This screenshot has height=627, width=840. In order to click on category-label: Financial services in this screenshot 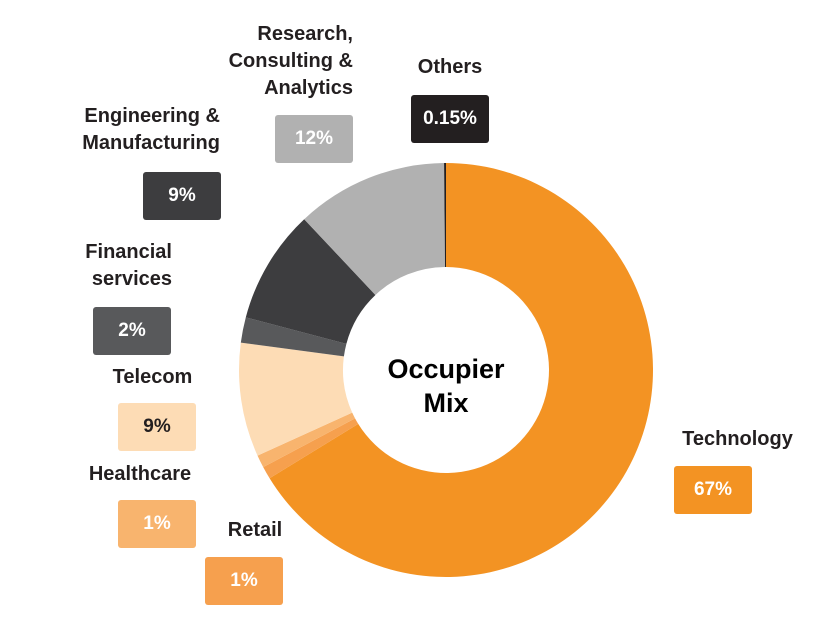, I will do `click(128, 265)`.